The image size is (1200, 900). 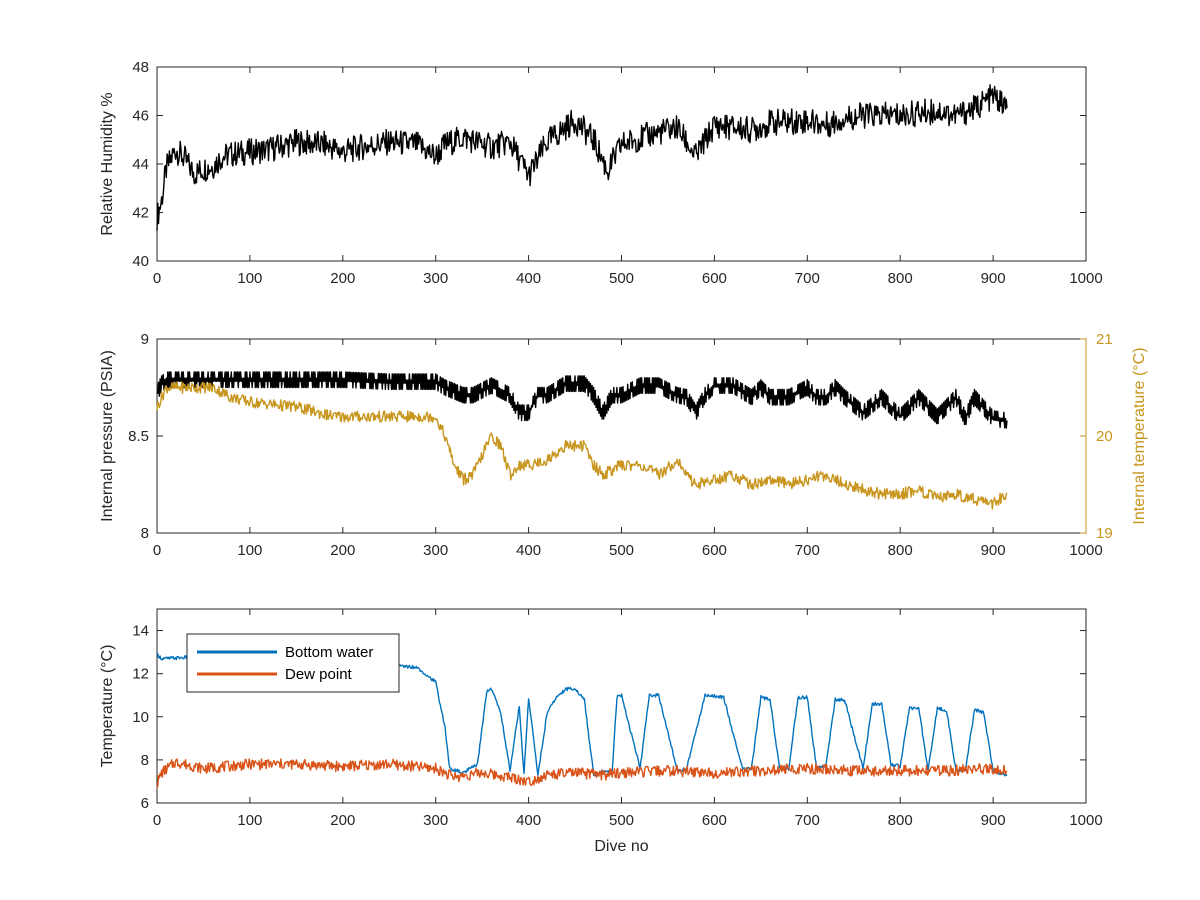 What do you see at coordinates (319, 674) in the screenshot?
I see `legend-label-2: Dew point` at bounding box center [319, 674].